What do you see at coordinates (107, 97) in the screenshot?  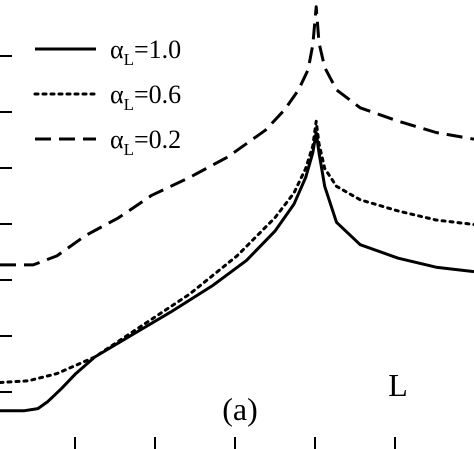 I see `legend: αL=1.0αL=0.6αL=0.2` at bounding box center [107, 97].